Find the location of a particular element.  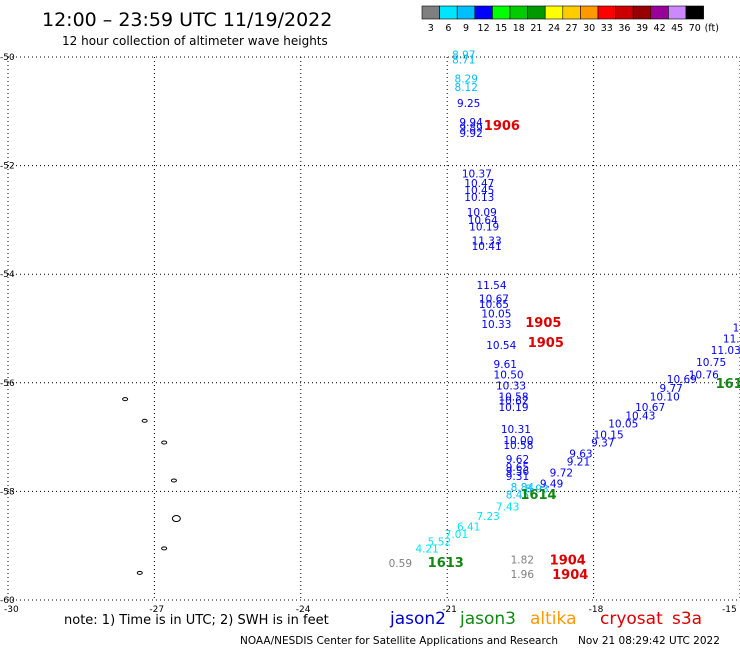

pass-time-label: 1615 is located at coordinates (728, 384).